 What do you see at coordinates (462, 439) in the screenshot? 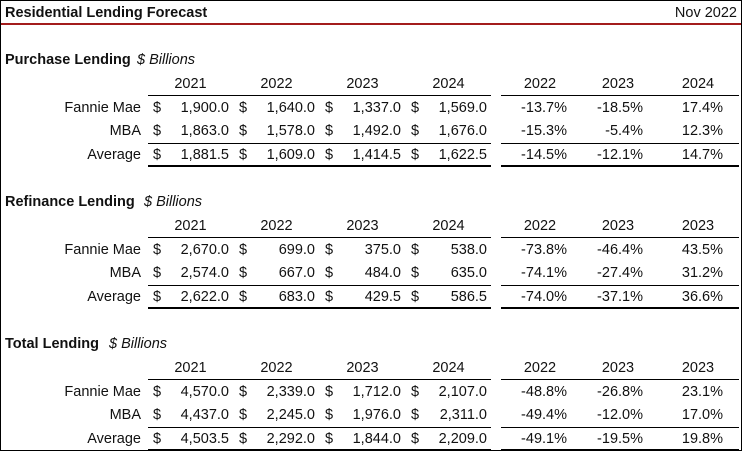
I see `amount-cell: 2,209.0` at bounding box center [462, 439].